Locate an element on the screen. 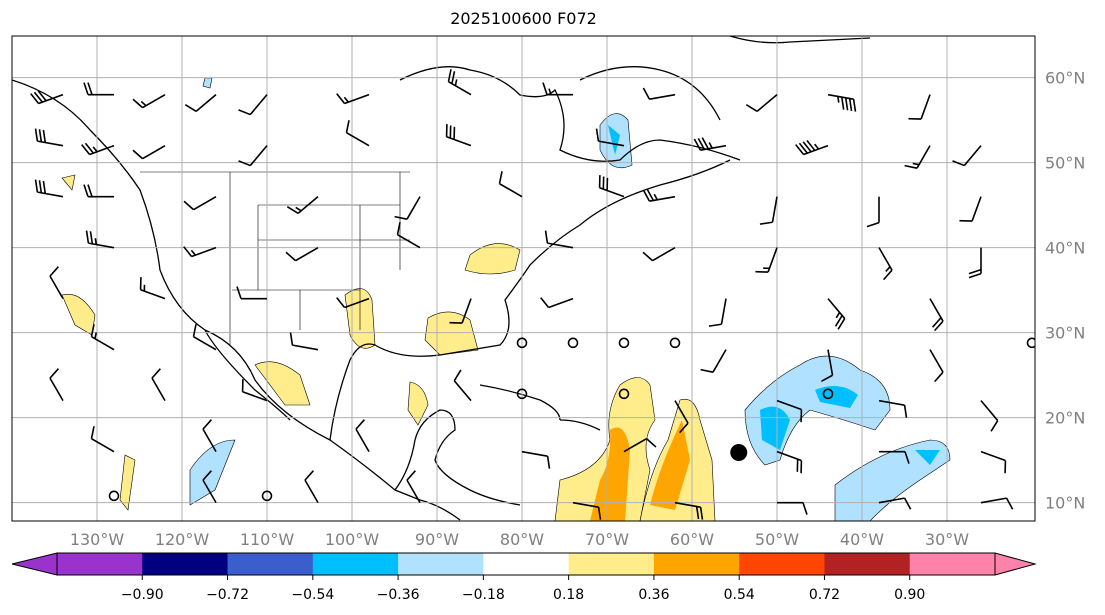 The width and height of the screenshot is (1105, 615). latitude-label: 20°N is located at coordinates (1065, 418).